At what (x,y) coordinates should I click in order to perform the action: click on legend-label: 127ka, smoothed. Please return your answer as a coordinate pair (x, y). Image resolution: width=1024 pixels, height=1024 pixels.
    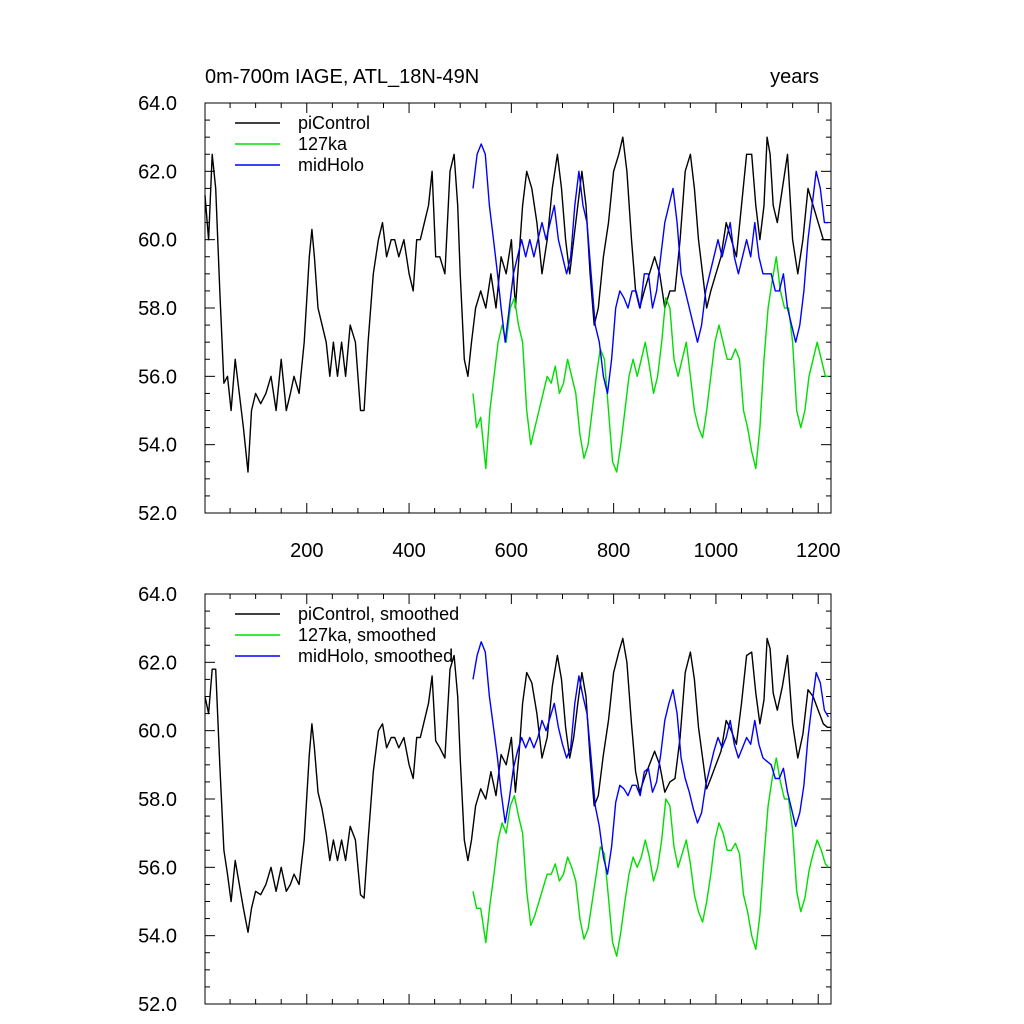
    Looking at the image, I should click on (367, 635).